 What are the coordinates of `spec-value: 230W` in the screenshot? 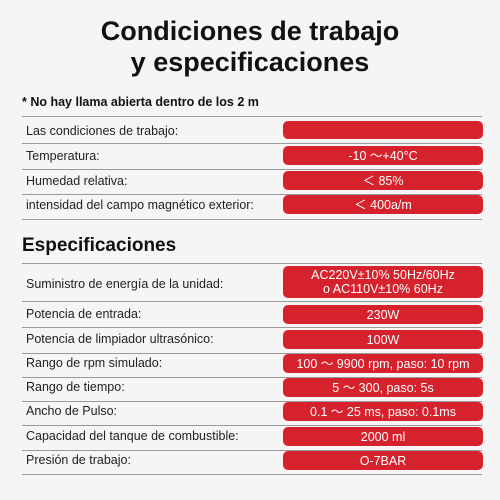 It's located at (383, 314).